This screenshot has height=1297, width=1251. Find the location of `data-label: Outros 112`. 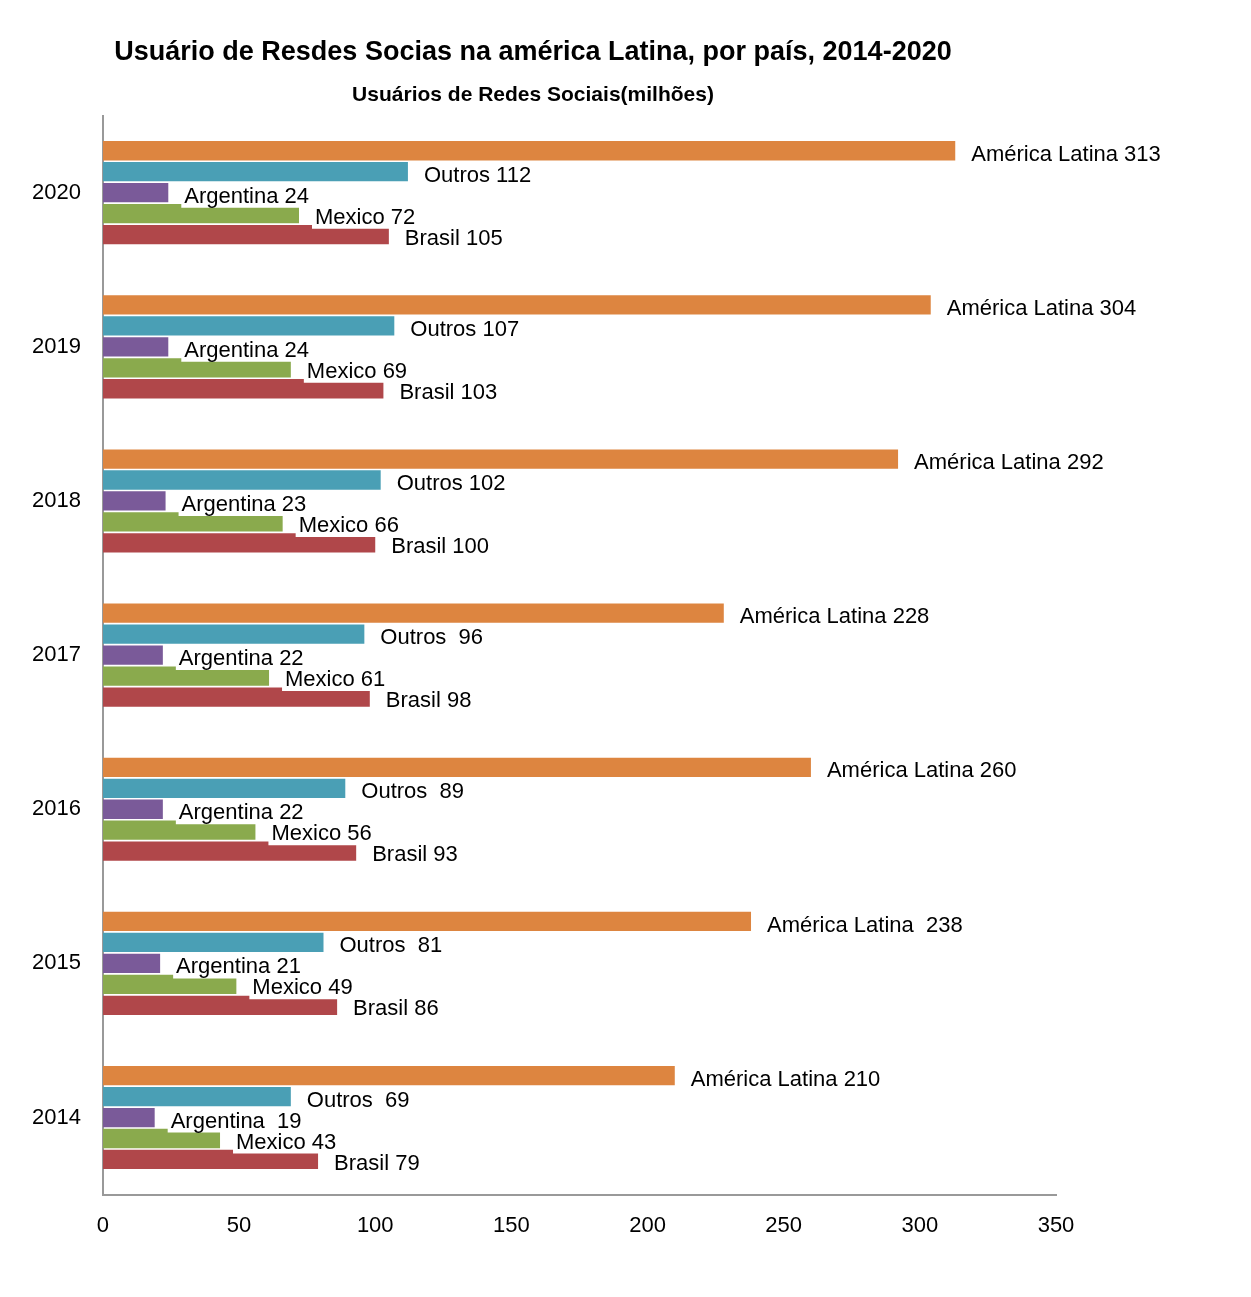

data-label: Outros 112 is located at coordinates (477, 174).